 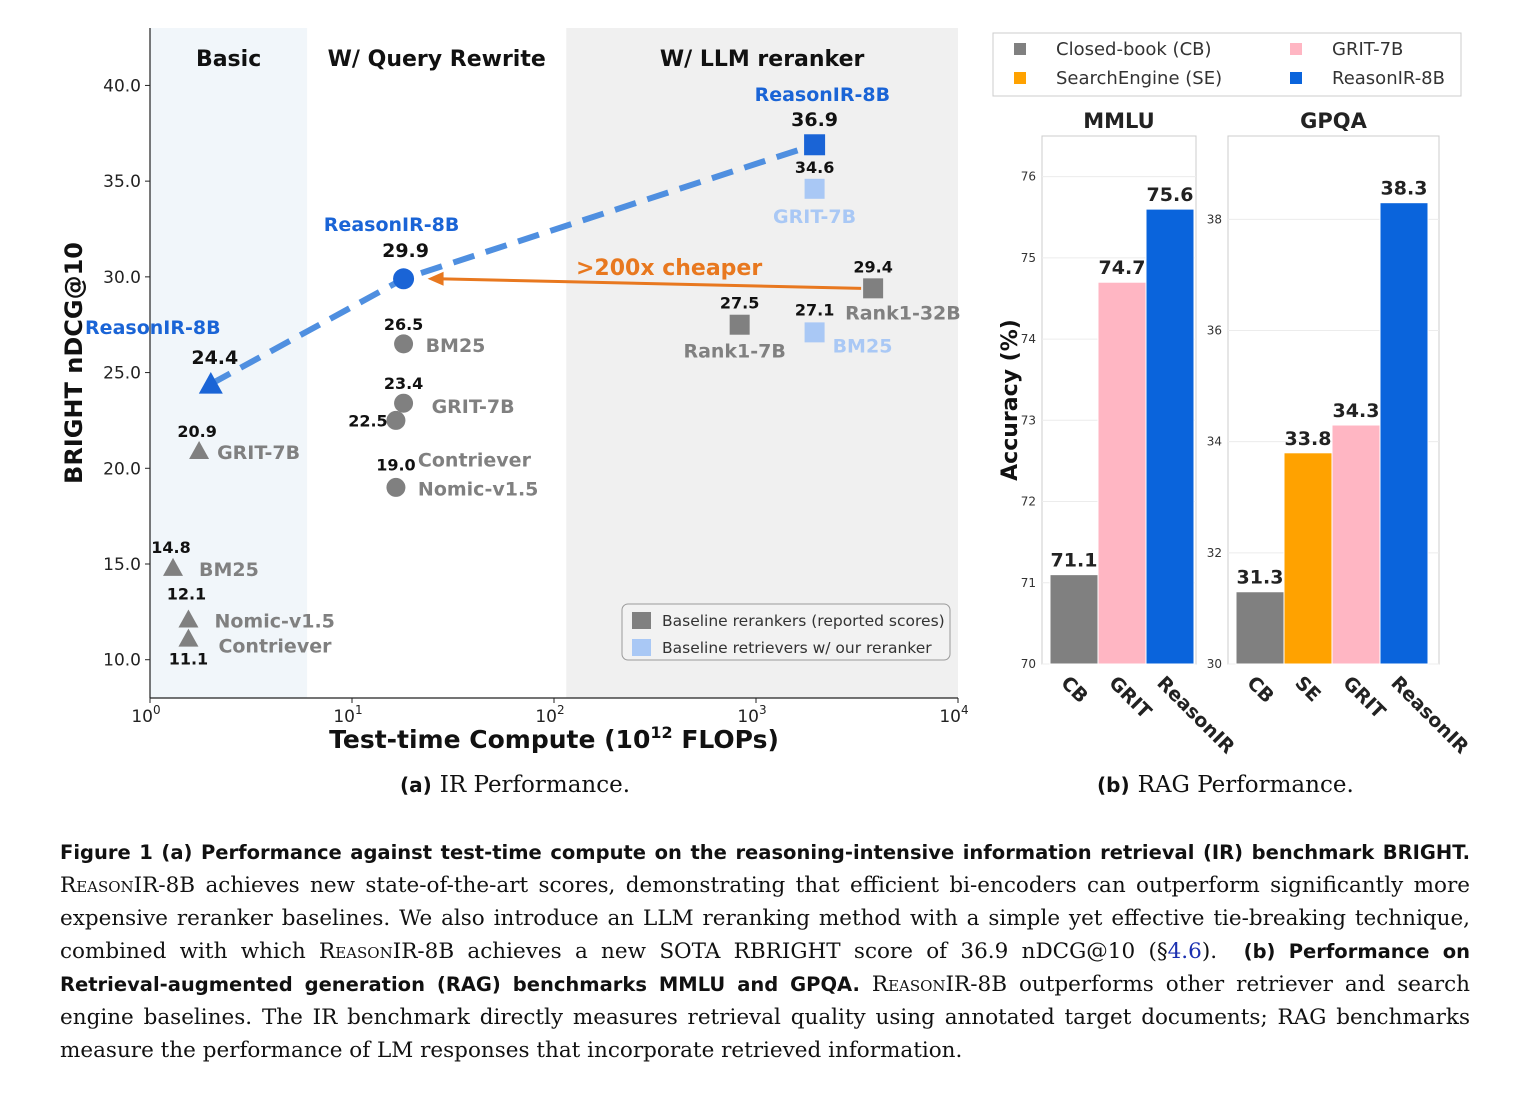 I want to click on point-value-label: 20.9, so click(x=196, y=431).